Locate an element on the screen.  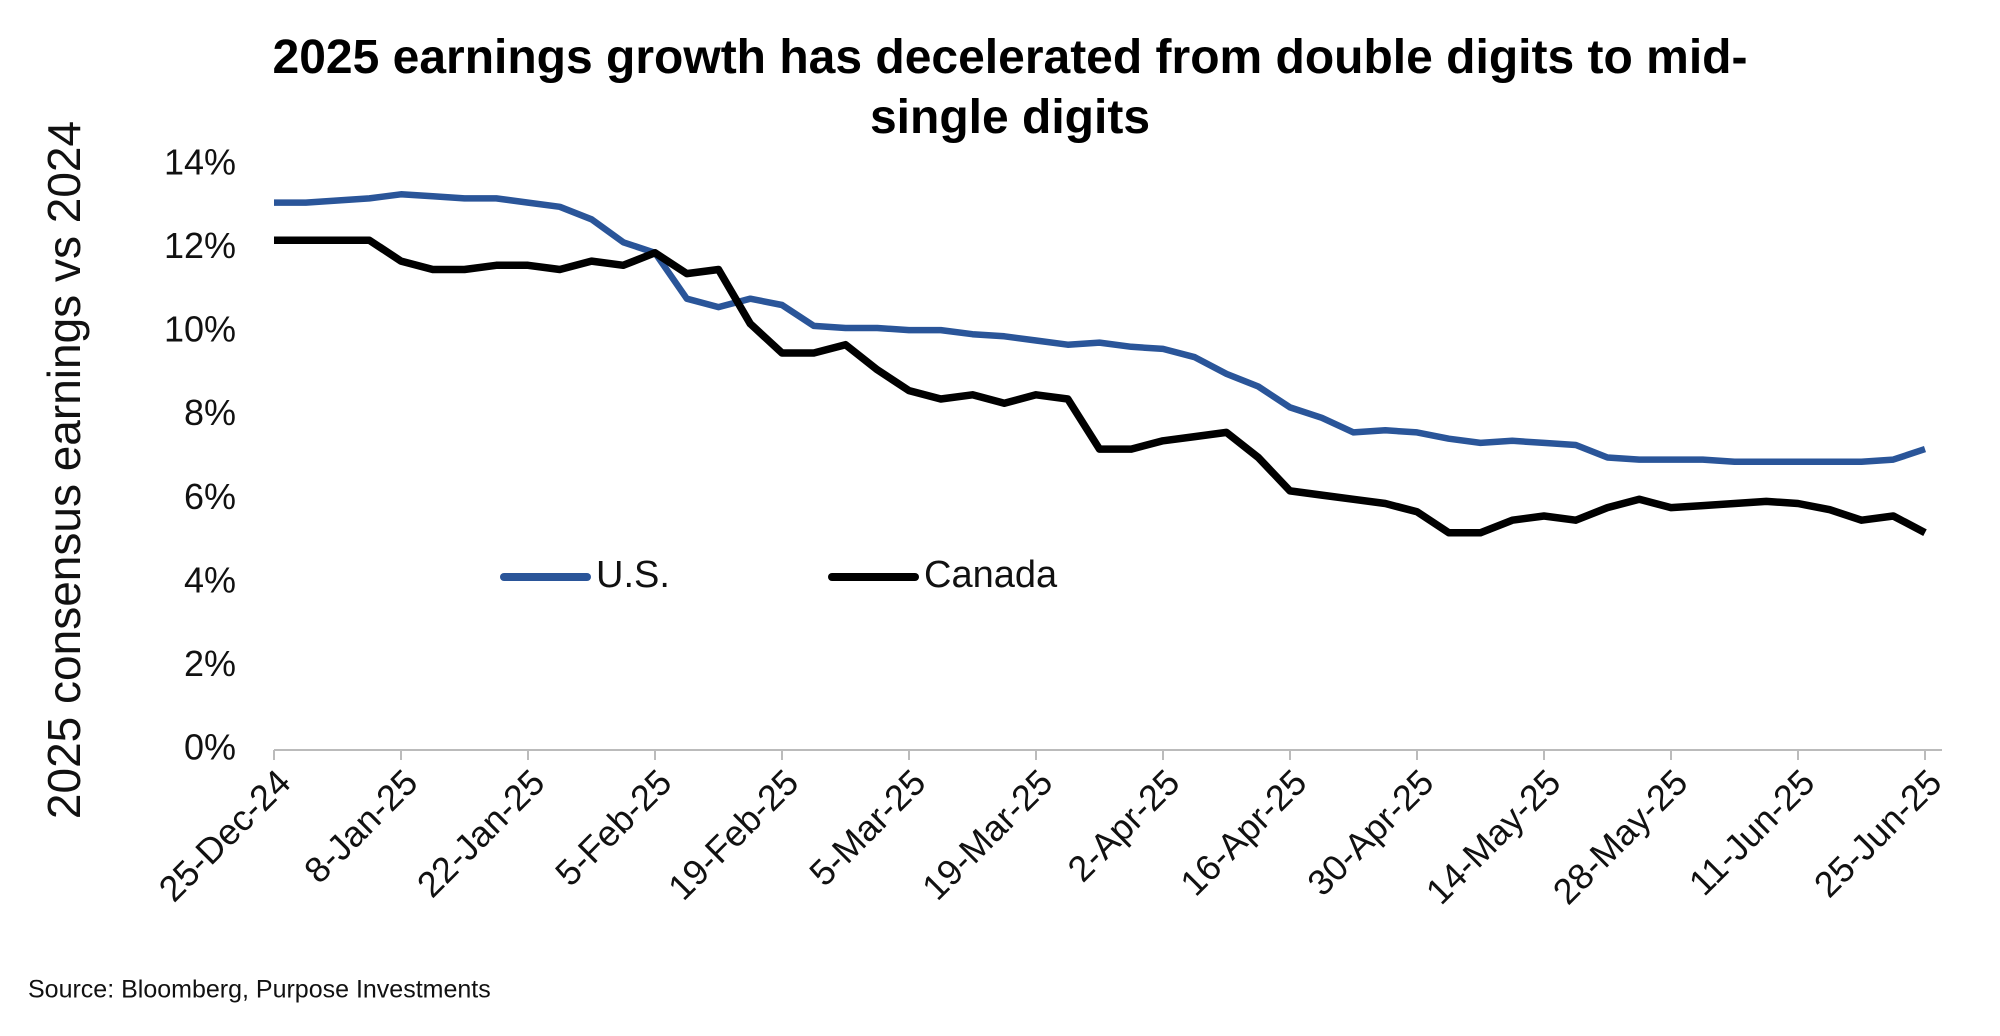
x-tick-label: 16-Apr-25 is located at coordinates (1243, 832).